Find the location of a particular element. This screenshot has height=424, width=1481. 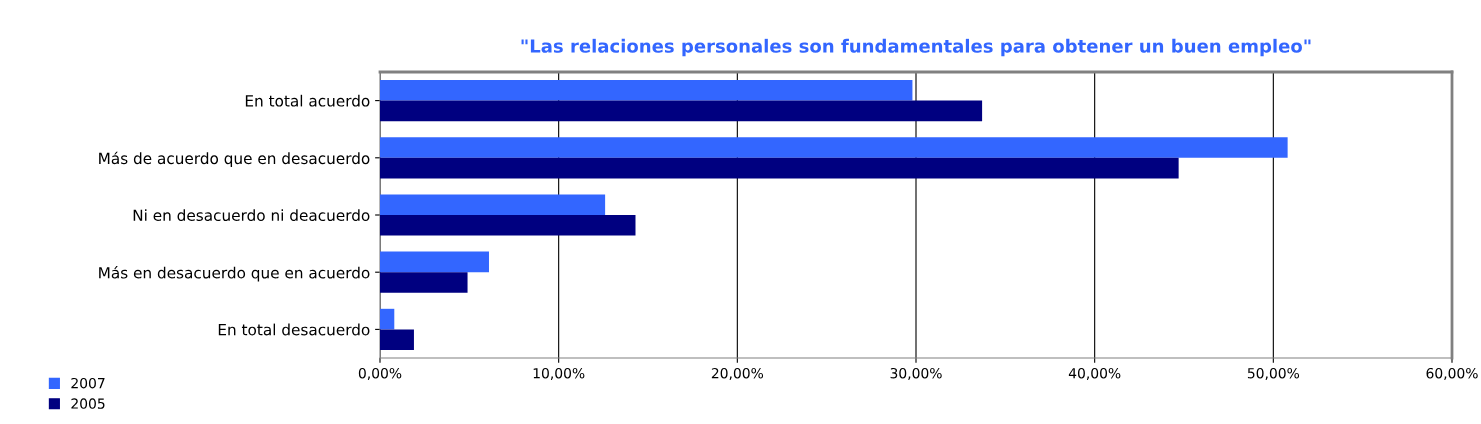

x-tick-label: 30,00% is located at coordinates (916, 373).